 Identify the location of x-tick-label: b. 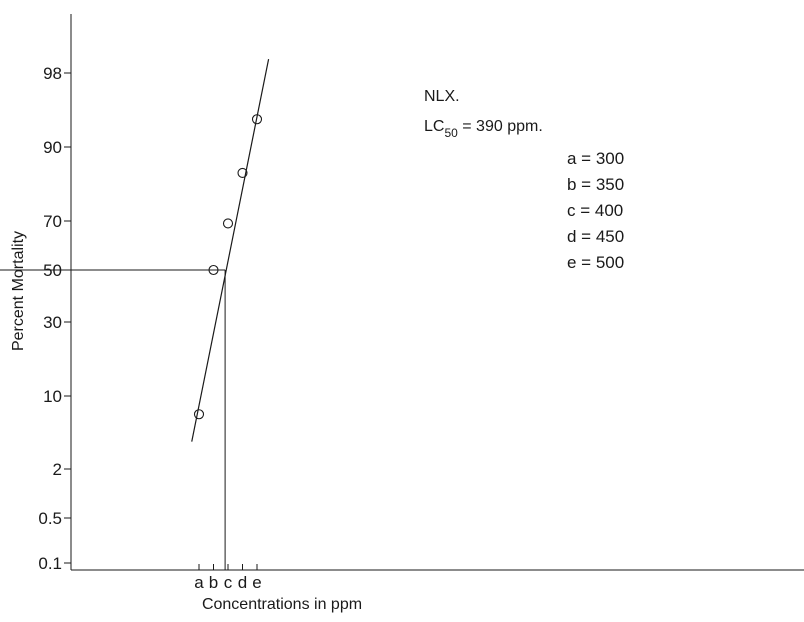
(213, 582).